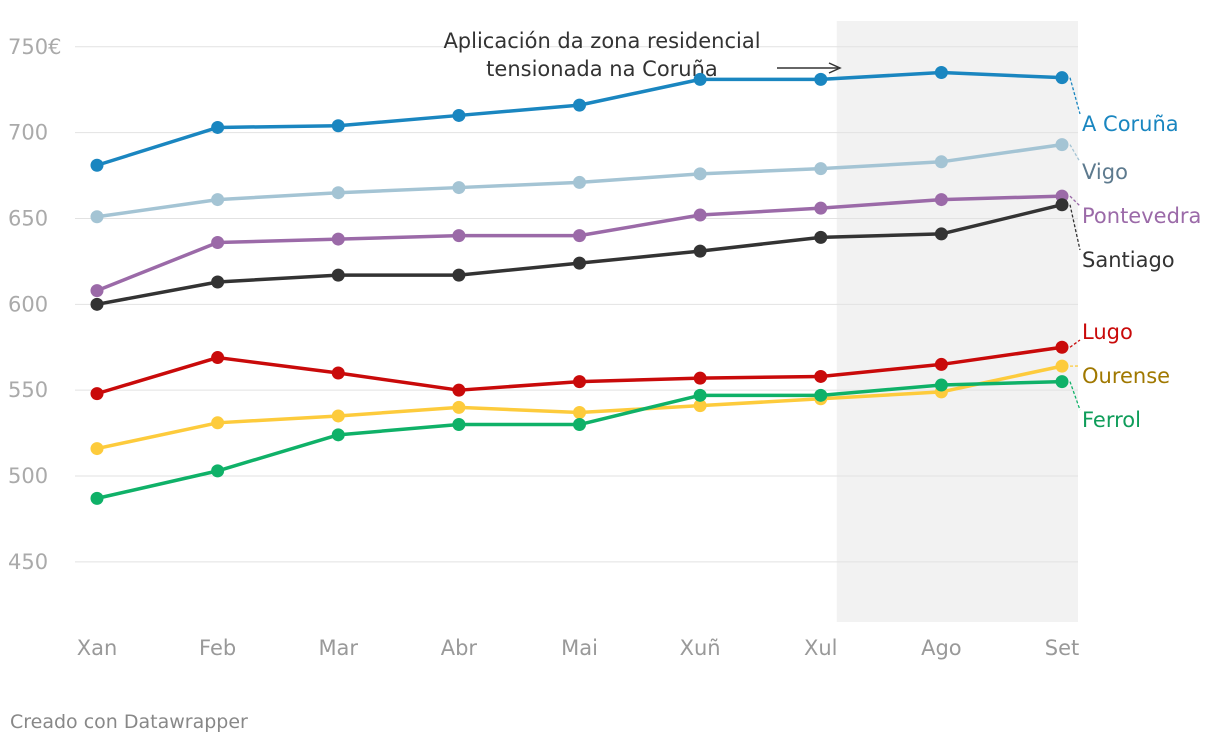 The width and height of the screenshot is (1220, 748). I want to click on leader-line-ferrol, so click(1075, 396).